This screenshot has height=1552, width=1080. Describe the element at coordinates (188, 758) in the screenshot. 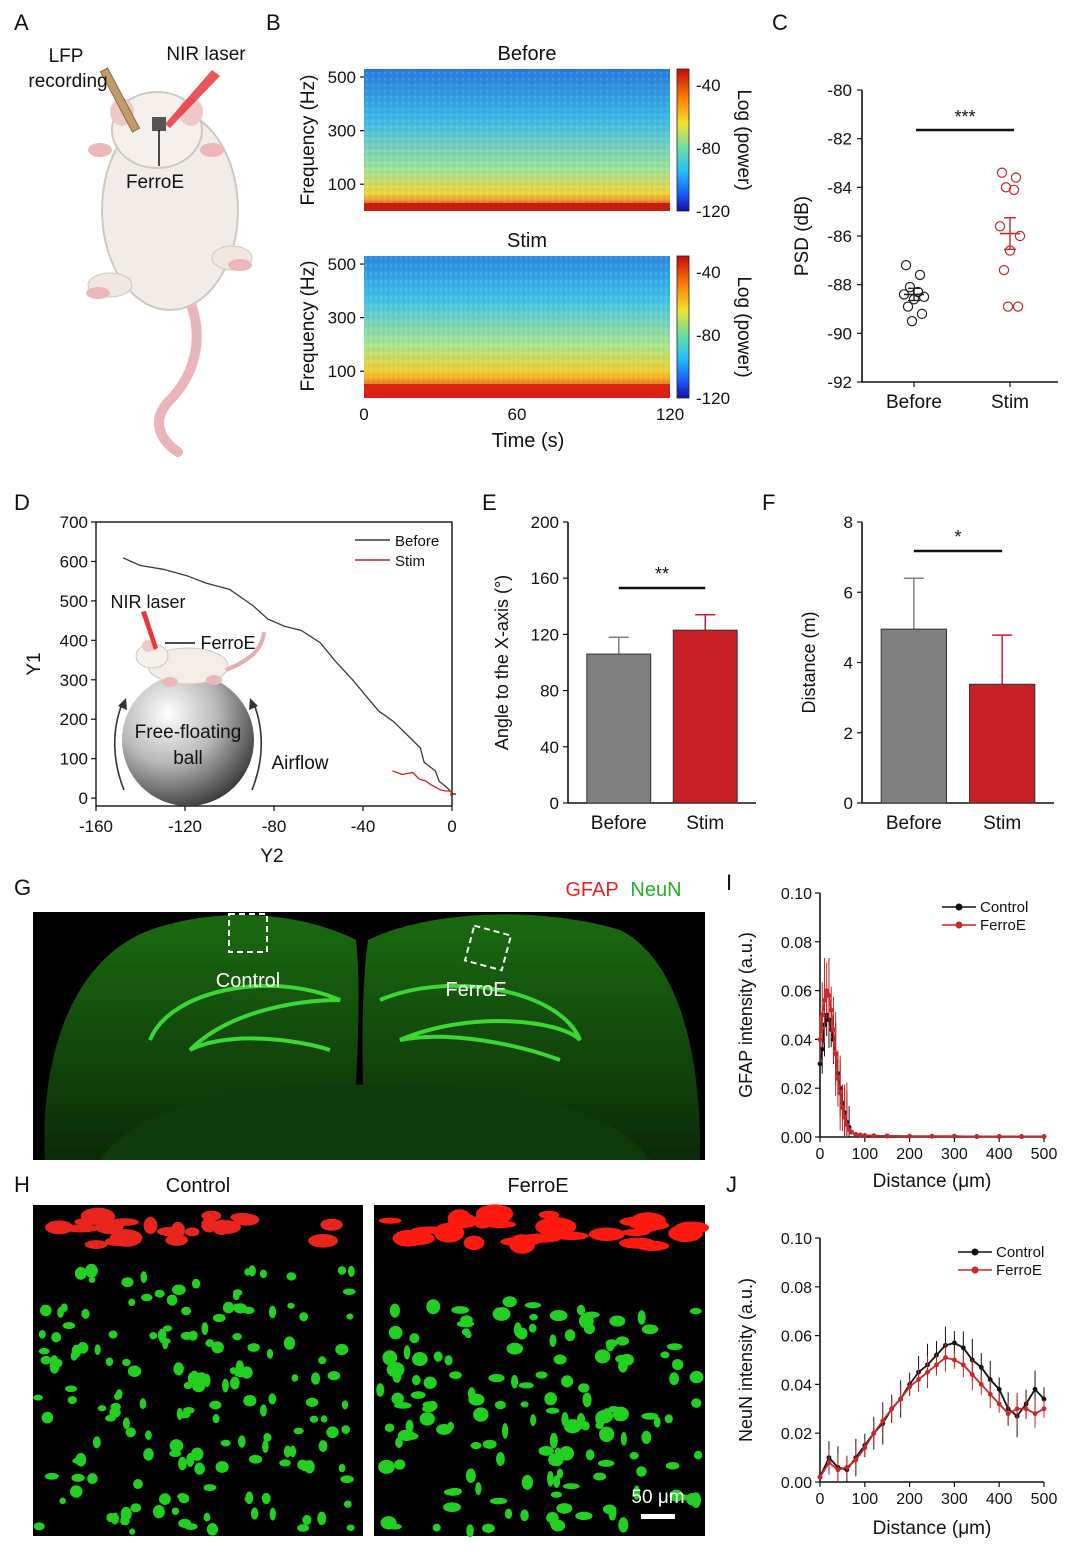

I see `ball-label-line2: ball` at that location.